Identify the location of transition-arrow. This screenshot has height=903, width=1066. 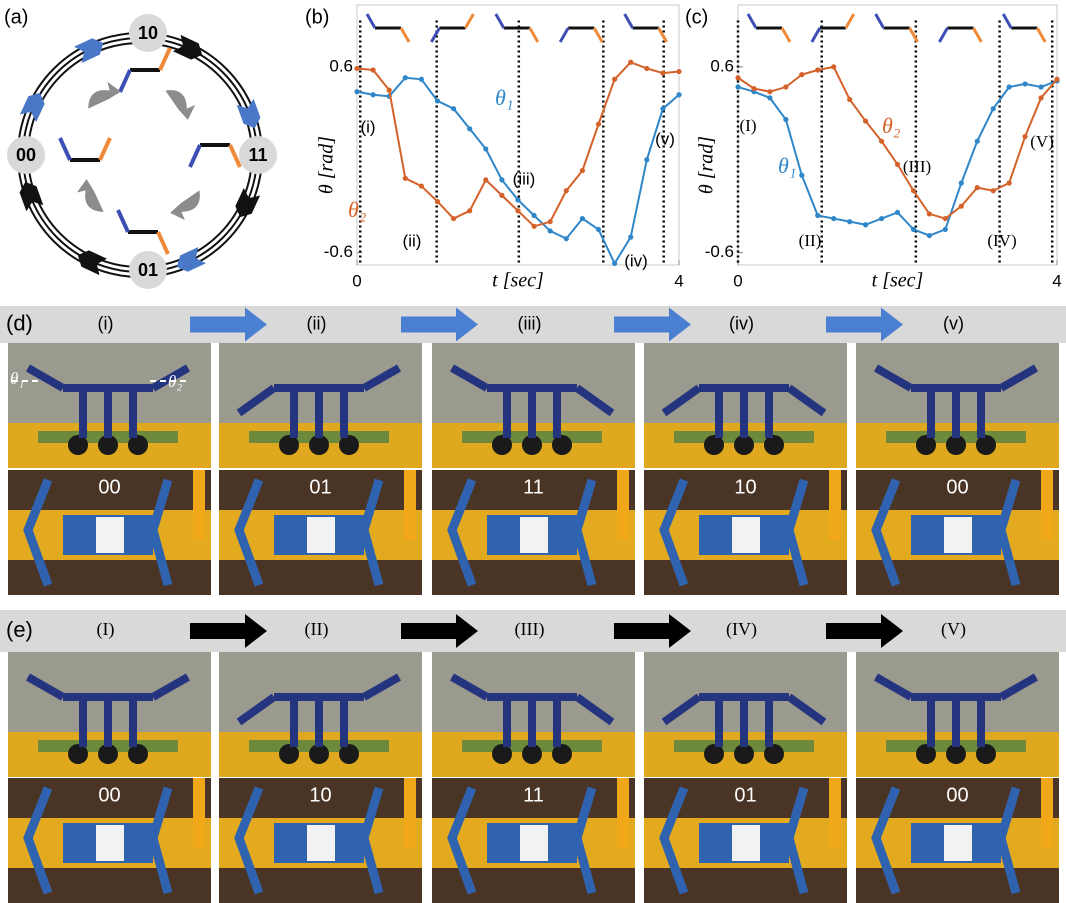
(180, 105).